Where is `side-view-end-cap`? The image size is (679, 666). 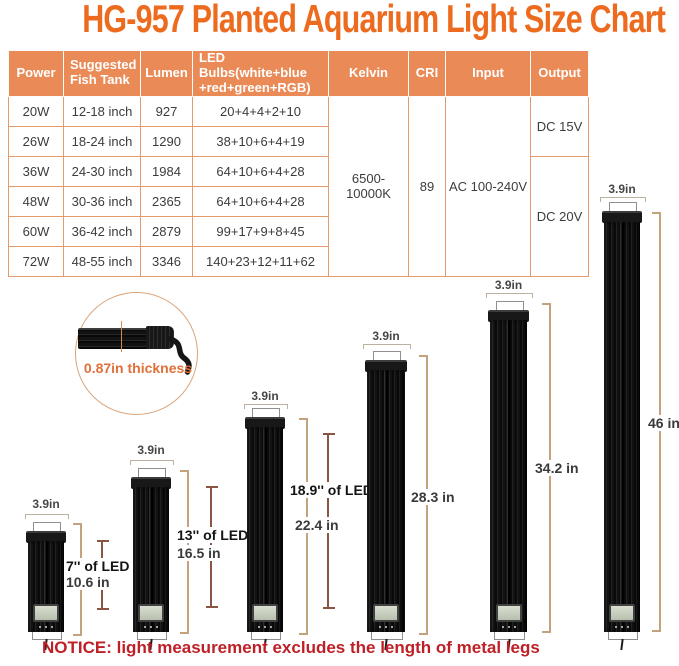 side-view-end-cap is located at coordinates (160, 337).